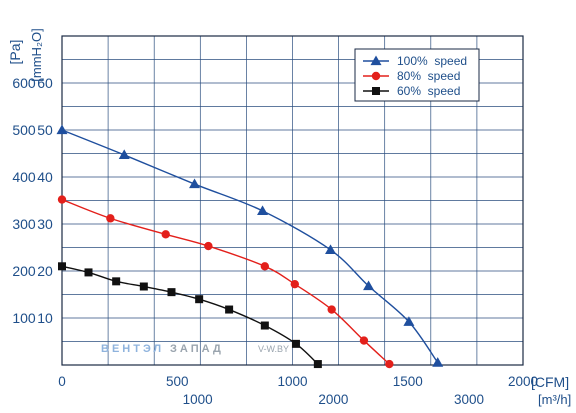 The width and height of the screenshot is (576, 413). What do you see at coordinates (554, 399) in the screenshot?
I see `x-unit-m3h: [m³/h]` at bounding box center [554, 399].